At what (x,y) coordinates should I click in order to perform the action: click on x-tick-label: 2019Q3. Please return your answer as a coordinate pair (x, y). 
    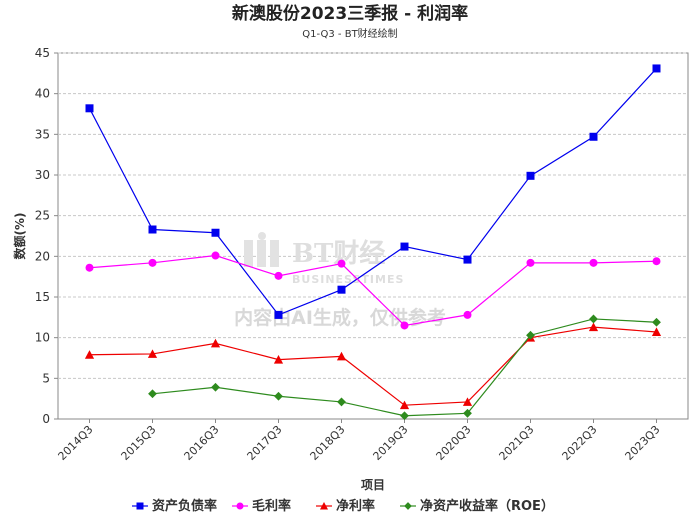
    Looking at the image, I should click on (391, 443).